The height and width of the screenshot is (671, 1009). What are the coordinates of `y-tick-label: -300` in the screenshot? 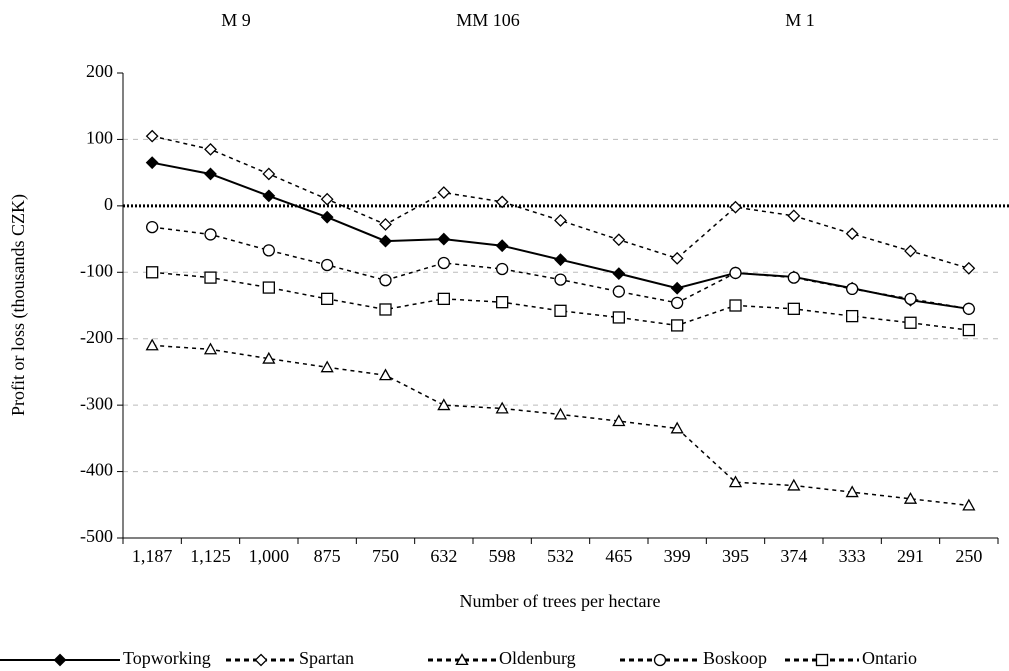 It's located at (96, 403).